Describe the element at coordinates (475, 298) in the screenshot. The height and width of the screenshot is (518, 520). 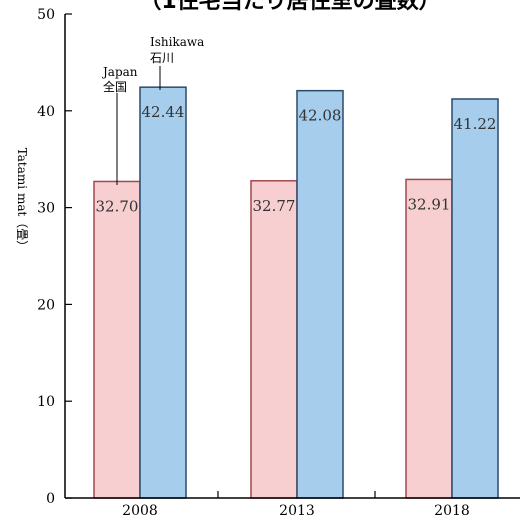
I see `bar-ishikawa-2018` at that location.